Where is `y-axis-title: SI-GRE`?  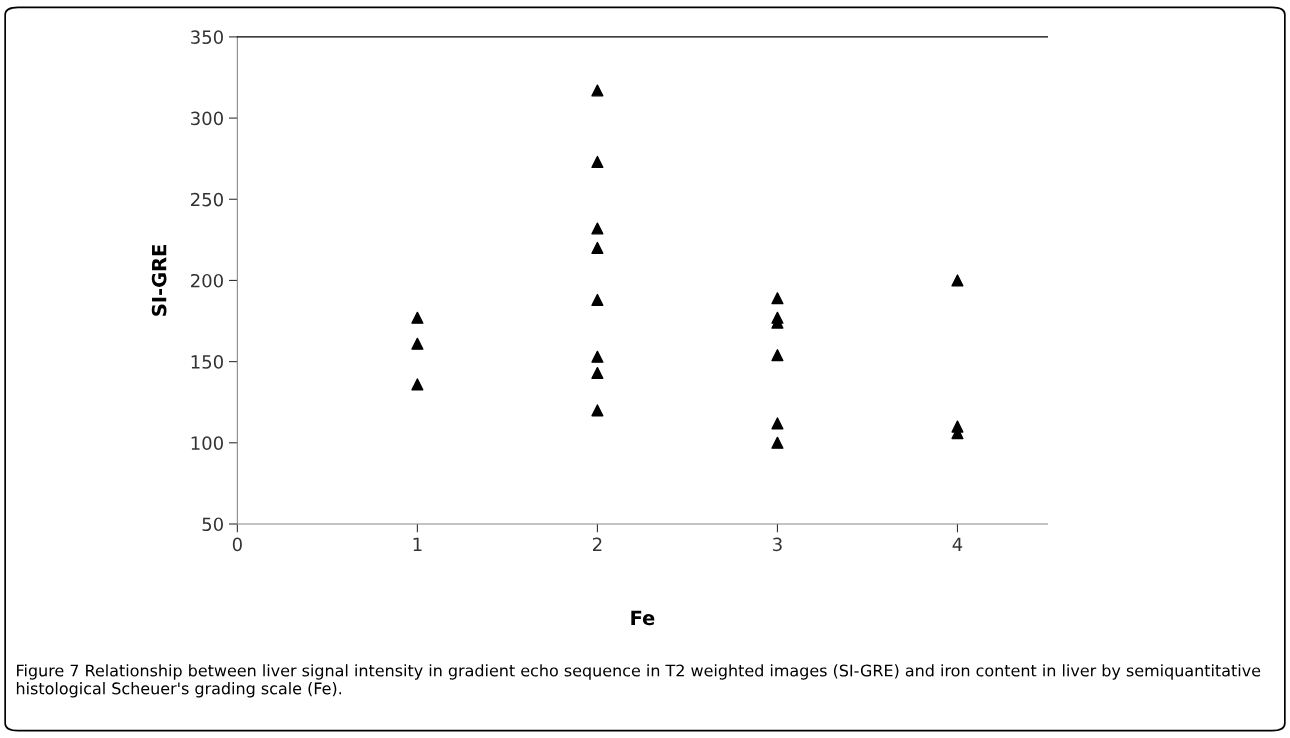
y-axis-title: SI-GRE is located at coordinates (159, 280).